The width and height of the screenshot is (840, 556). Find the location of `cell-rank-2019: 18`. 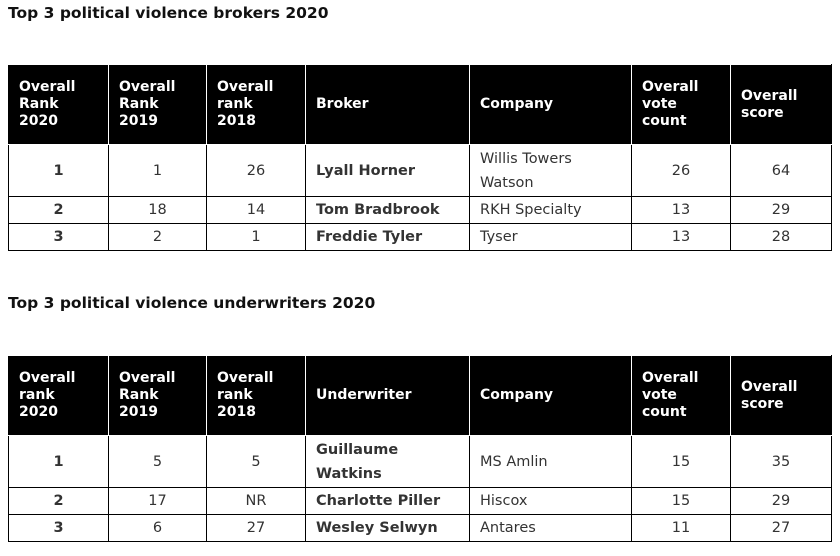

cell-rank-2019: 18 is located at coordinates (157, 210).